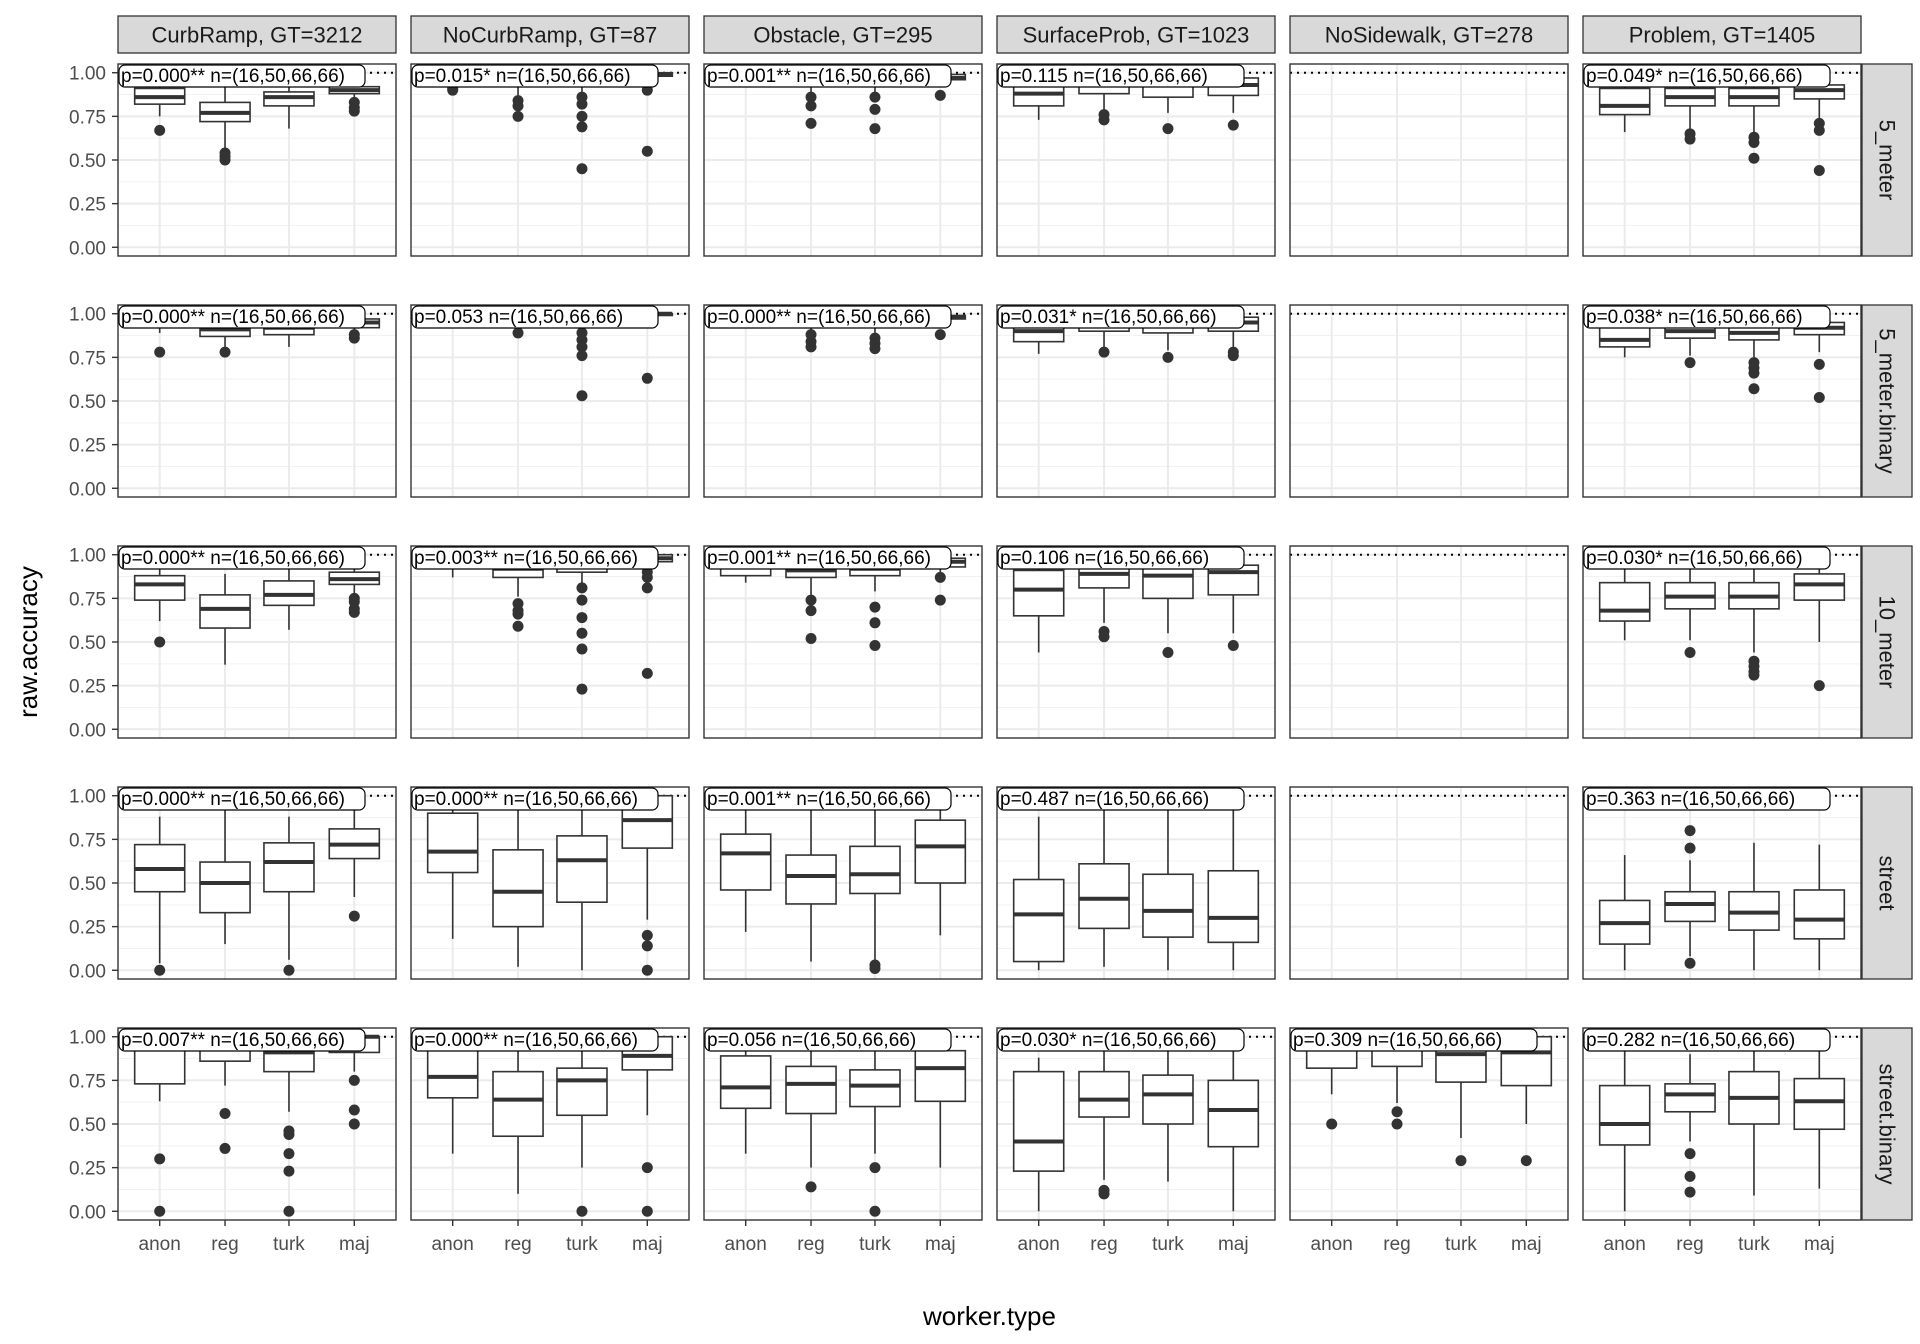 This screenshot has height=1344, width=1920. What do you see at coordinates (1887, 160) in the screenshot?
I see `row-strip-label: 5_meter` at bounding box center [1887, 160].